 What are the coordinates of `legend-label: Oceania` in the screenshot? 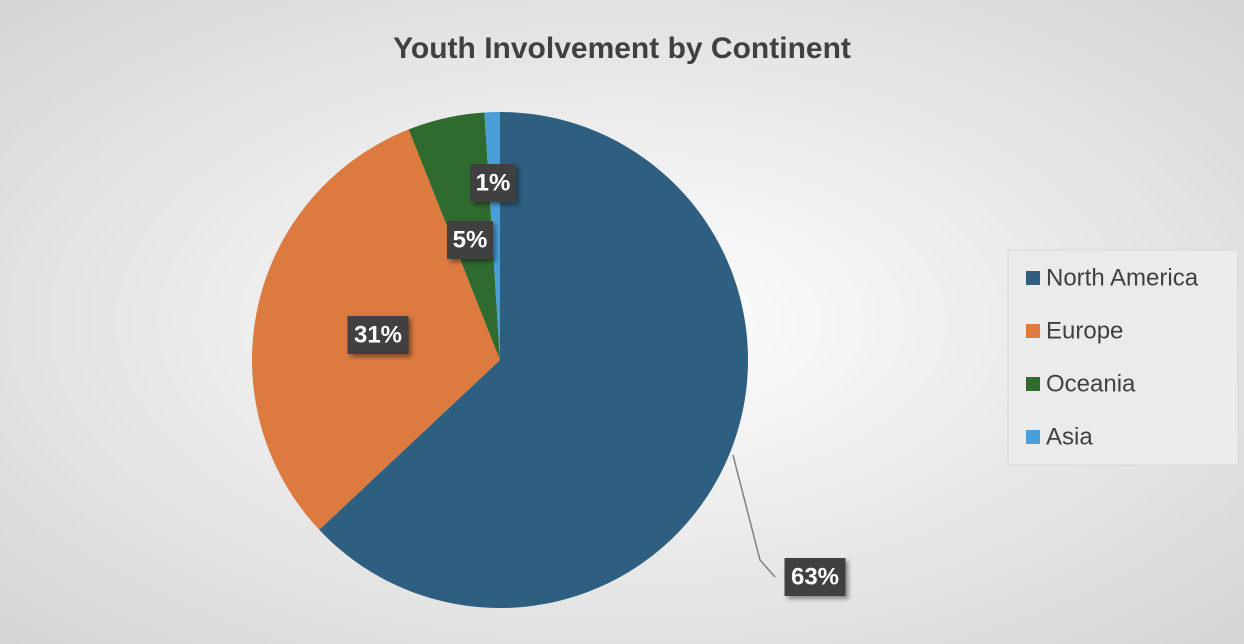 It's located at (1091, 383).